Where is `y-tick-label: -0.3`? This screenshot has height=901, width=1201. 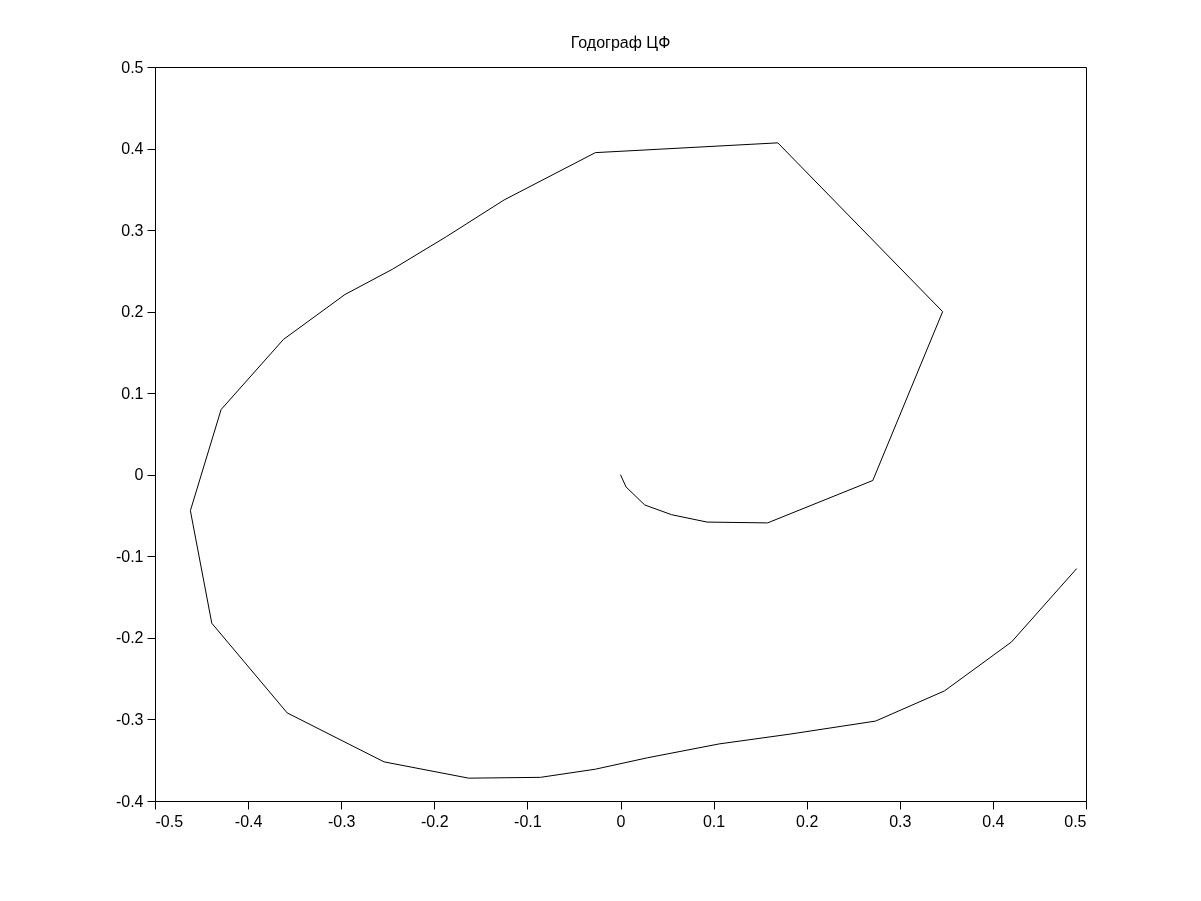
y-tick-label: -0.3 is located at coordinates (129, 719).